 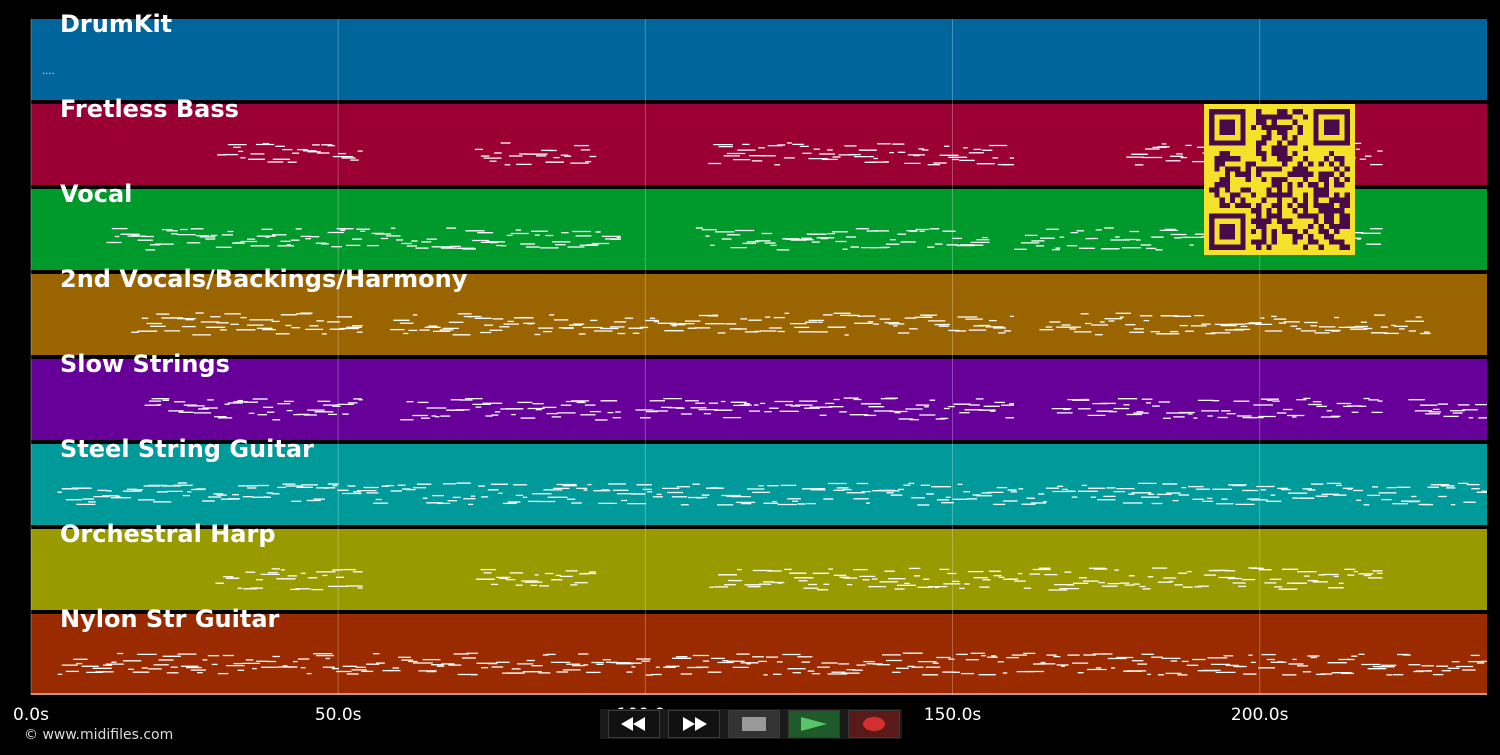 I want to click on transport-controls, so click(x=751, y=724).